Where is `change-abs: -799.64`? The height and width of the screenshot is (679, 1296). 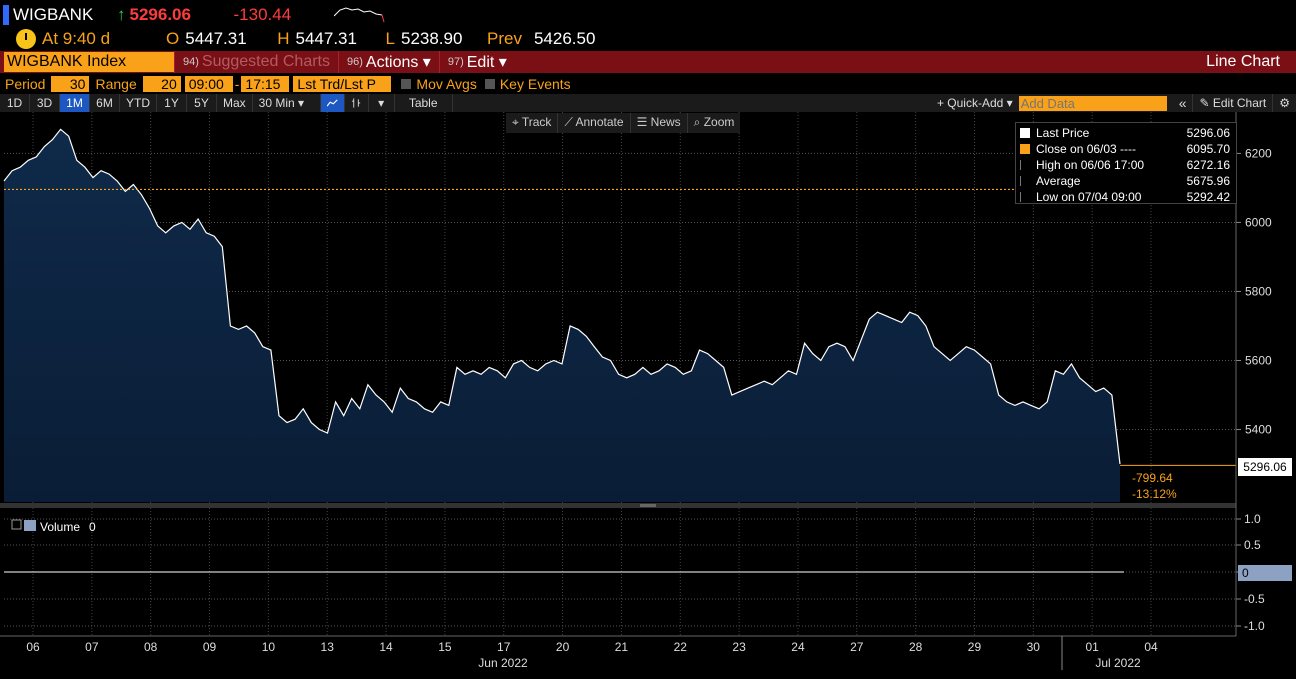 change-abs: -799.64 is located at coordinates (1152, 478).